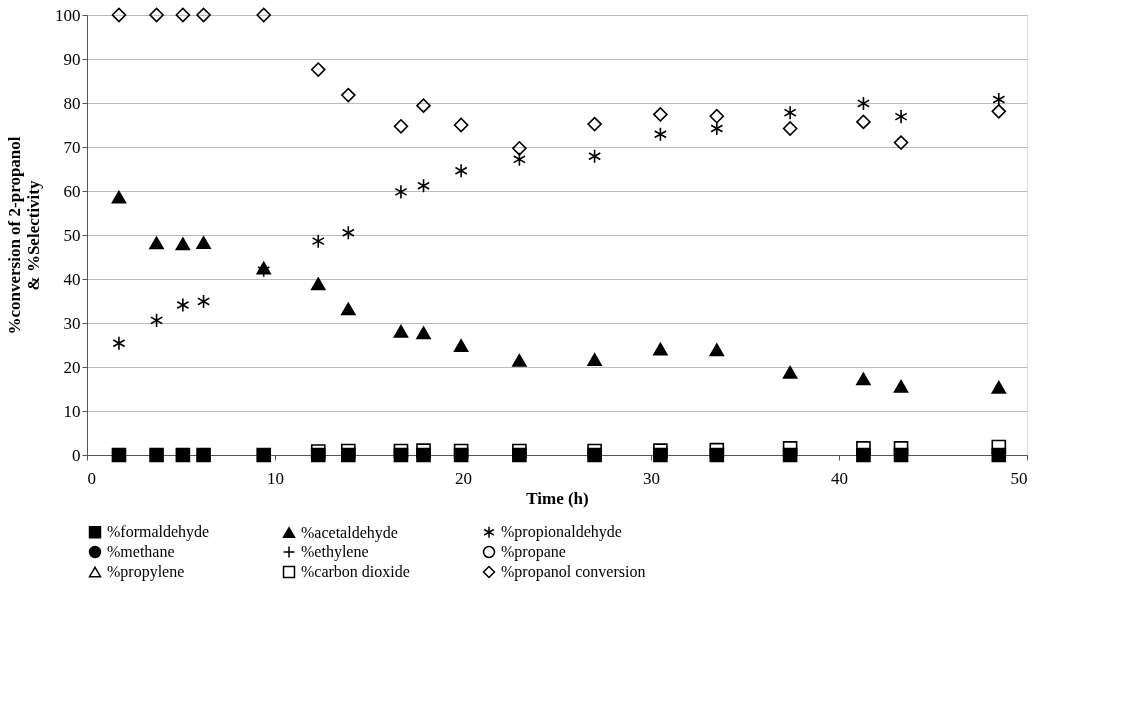 This screenshot has height=704, width=1121. Describe the element at coordinates (68, 15) in the screenshot. I see `y-tick-label: 100` at that location.